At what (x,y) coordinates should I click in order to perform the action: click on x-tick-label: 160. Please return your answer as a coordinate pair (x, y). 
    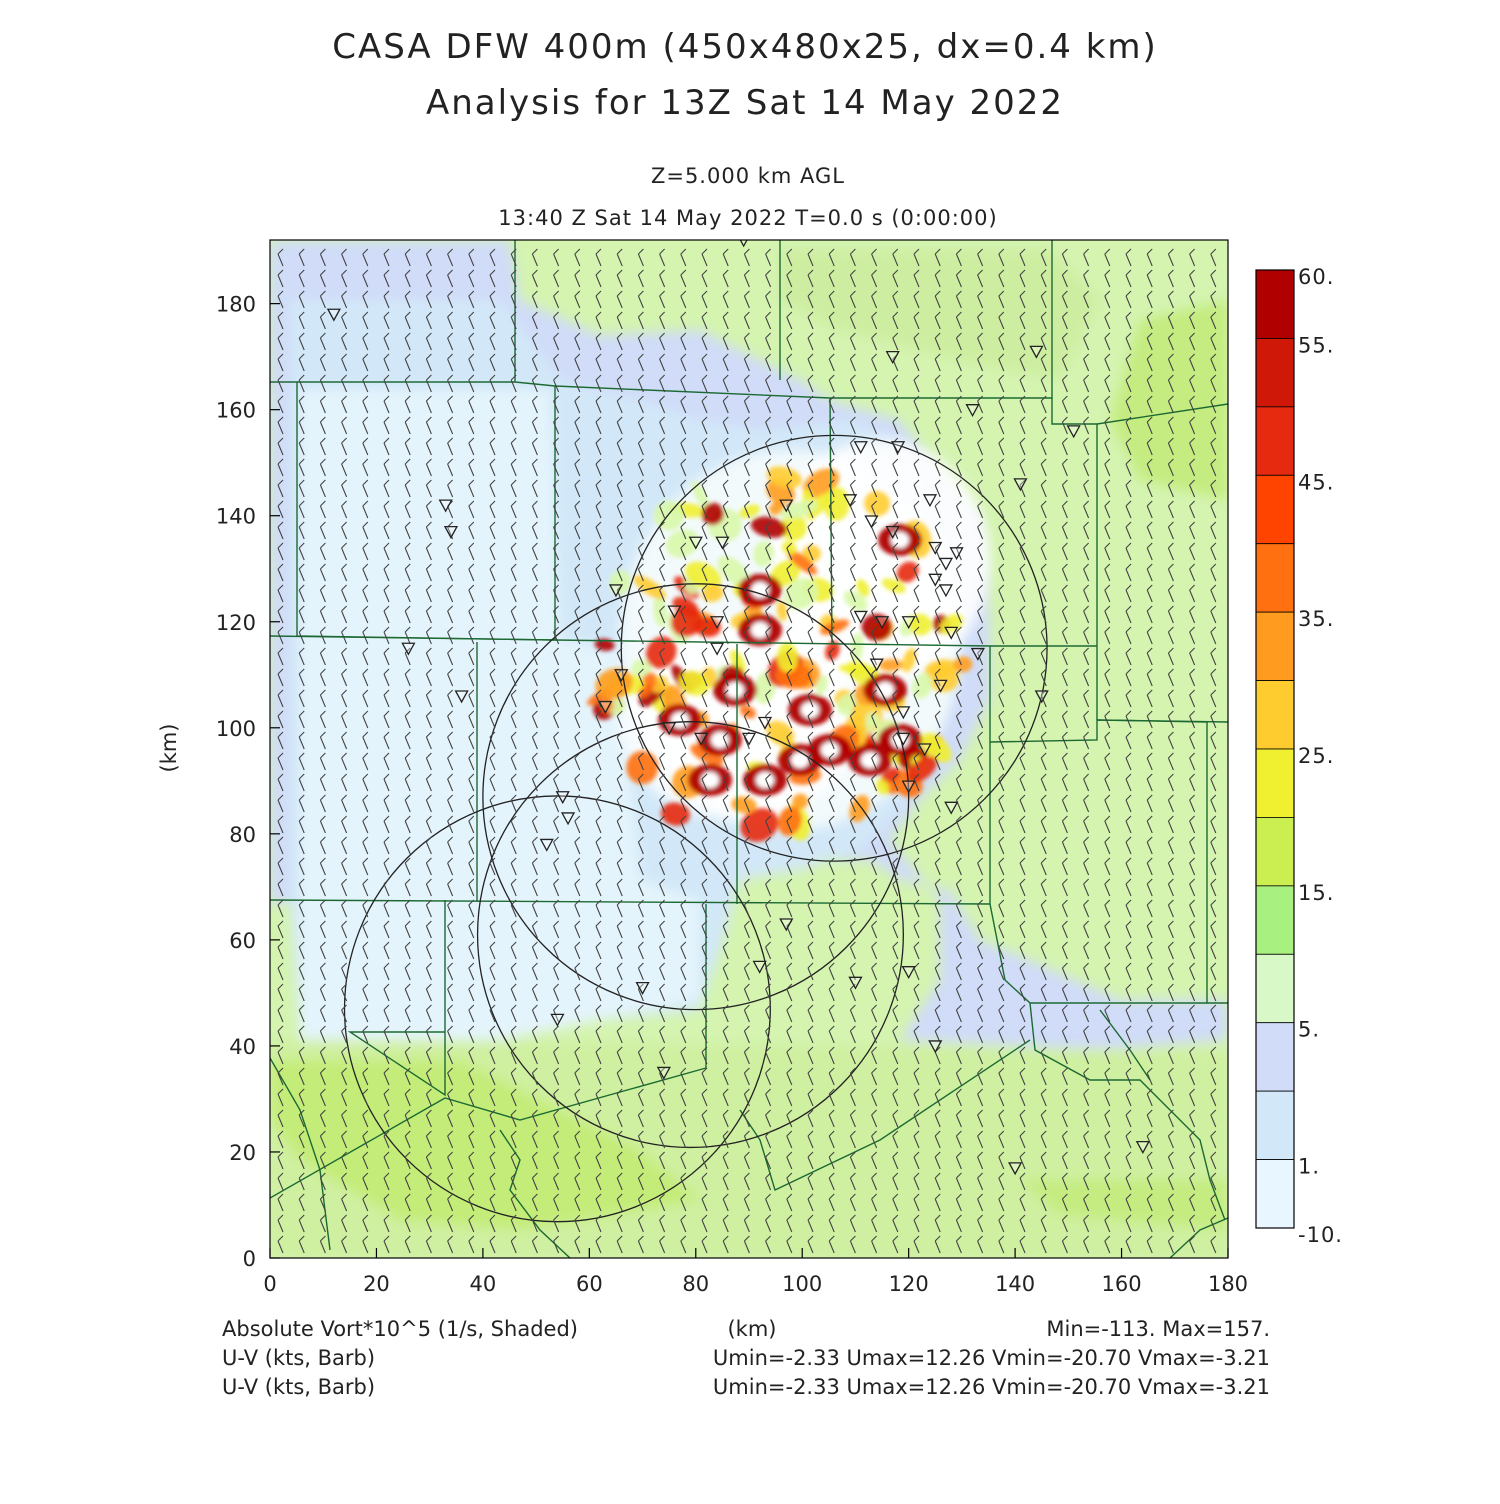
    Looking at the image, I should click on (1122, 1284).